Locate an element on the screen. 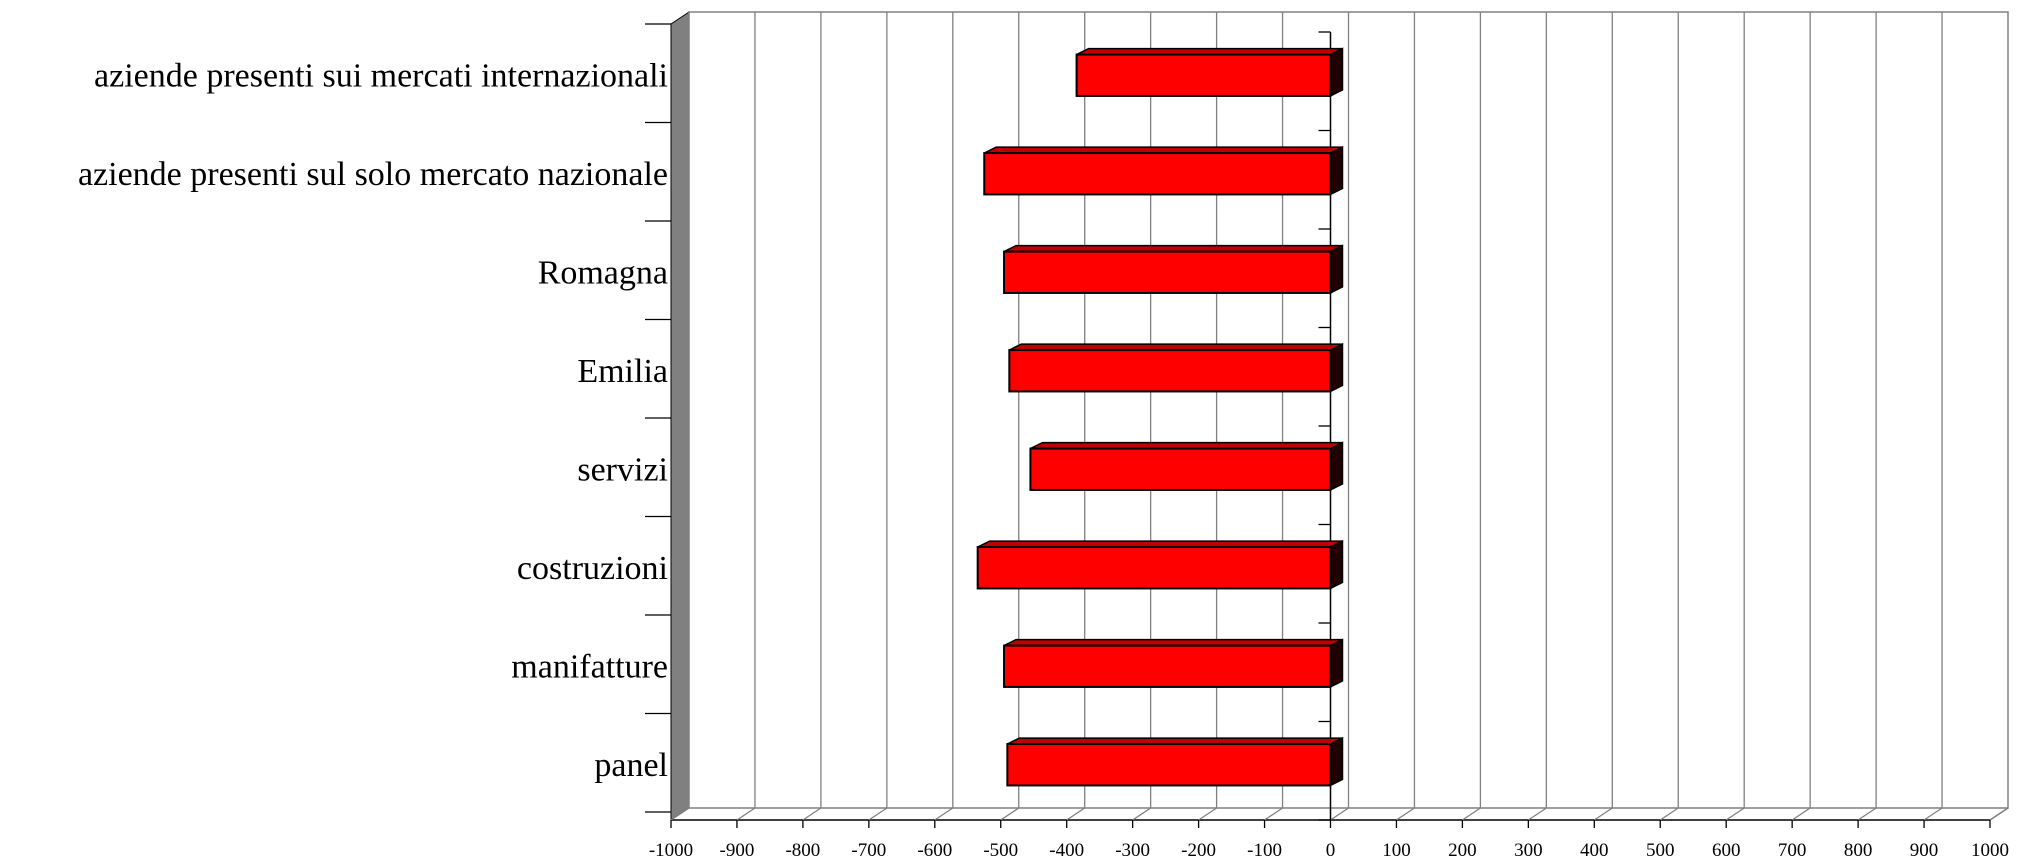 Image resolution: width=2033 pixels, height=864 pixels. x-tick-label: -200 is located at coordinates (1198, 850).